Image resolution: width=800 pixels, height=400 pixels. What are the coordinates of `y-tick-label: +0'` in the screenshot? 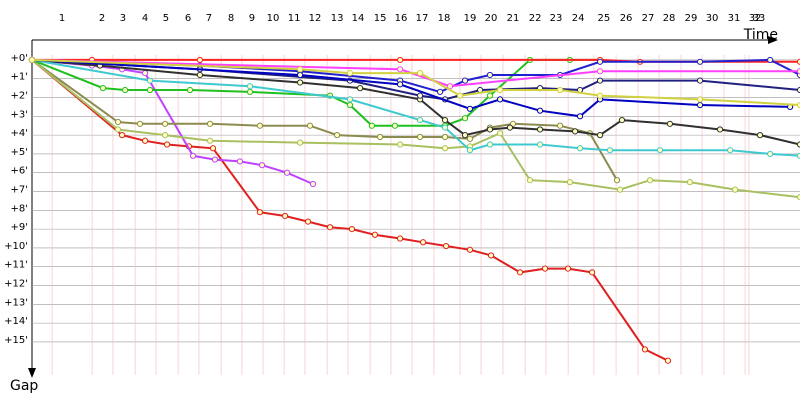 It's located at (20, 58).